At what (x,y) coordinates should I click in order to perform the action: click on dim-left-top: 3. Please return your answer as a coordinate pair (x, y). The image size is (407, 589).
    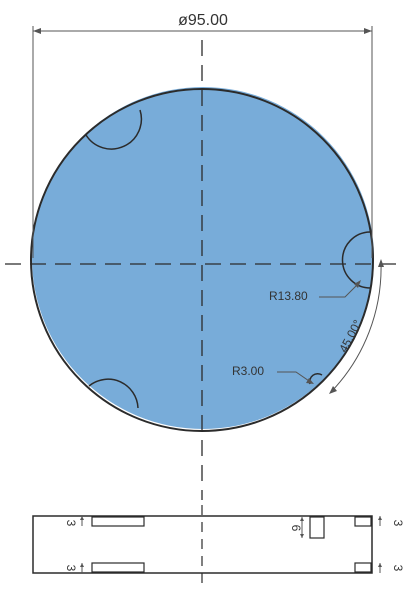
    Looking at the image, I should click on (74, 521).